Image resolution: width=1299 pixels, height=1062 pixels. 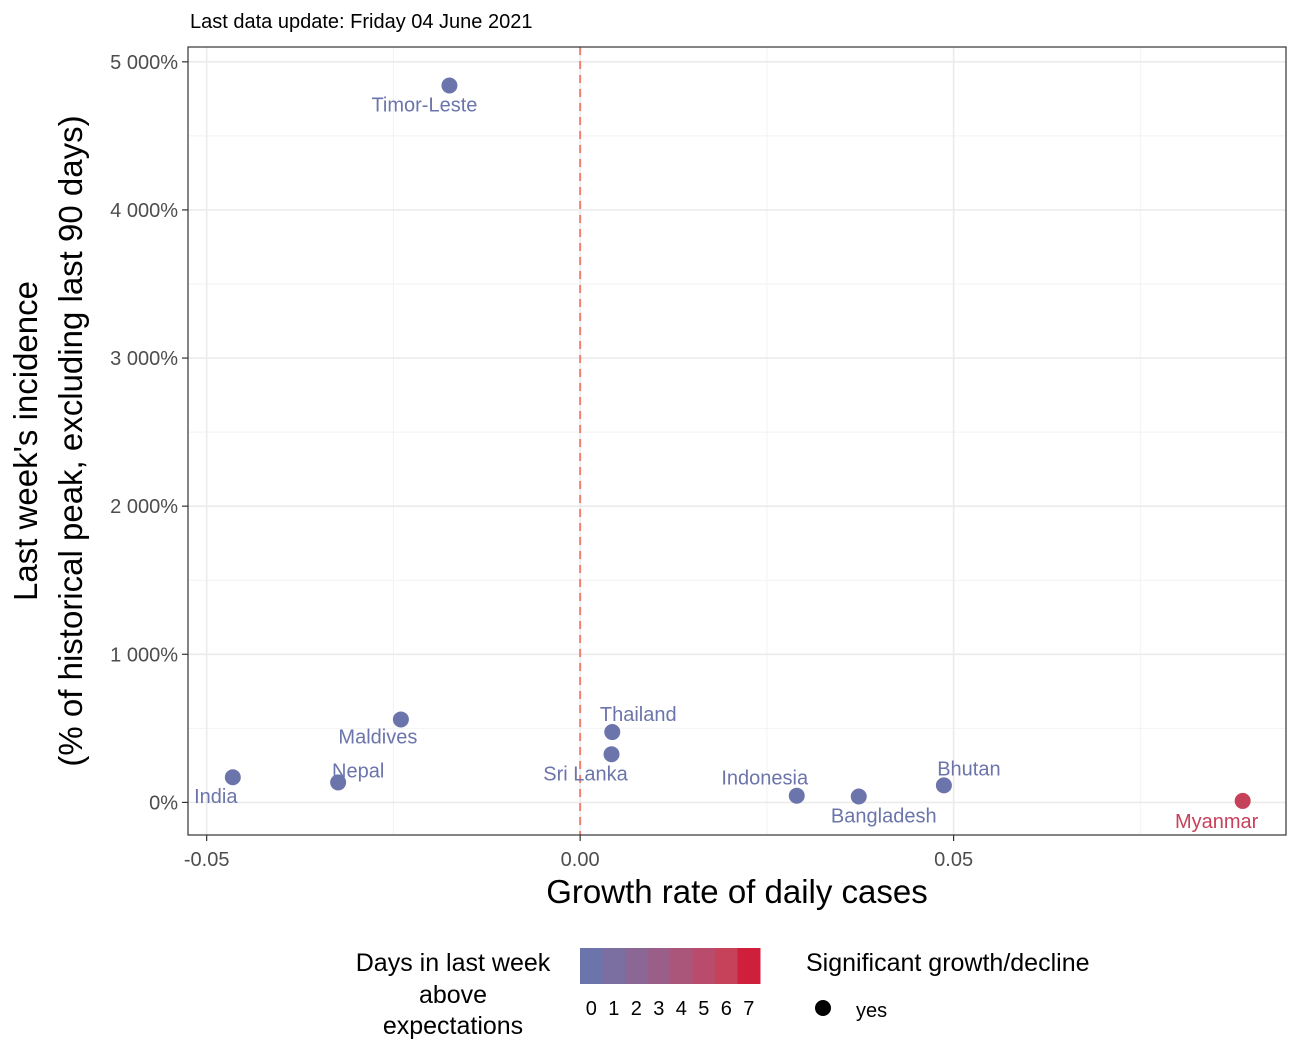 What do you see at coordinates (968, 769) in the screenshot?
I see `point-label: Bhutan` at bounding box center [968, 769].